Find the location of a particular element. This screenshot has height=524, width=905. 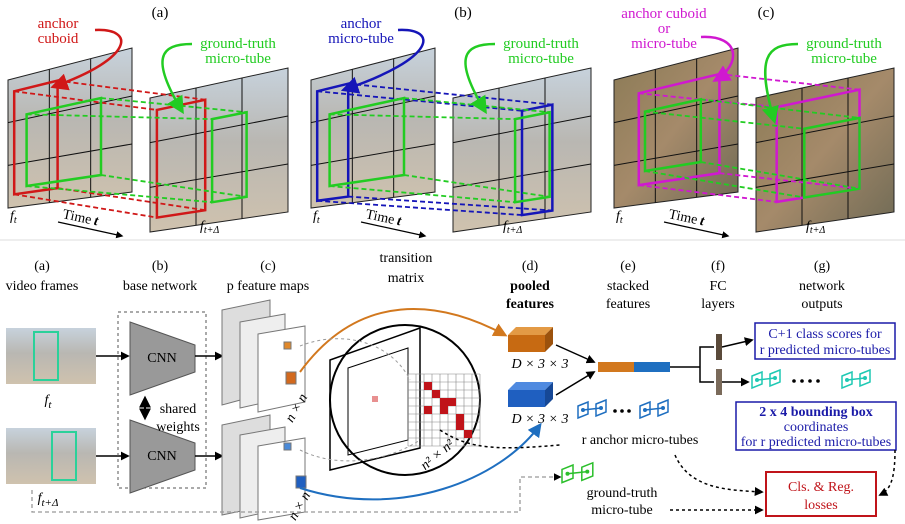

output-label: r predicted micro-tubes is located at coordinates (825, 350).